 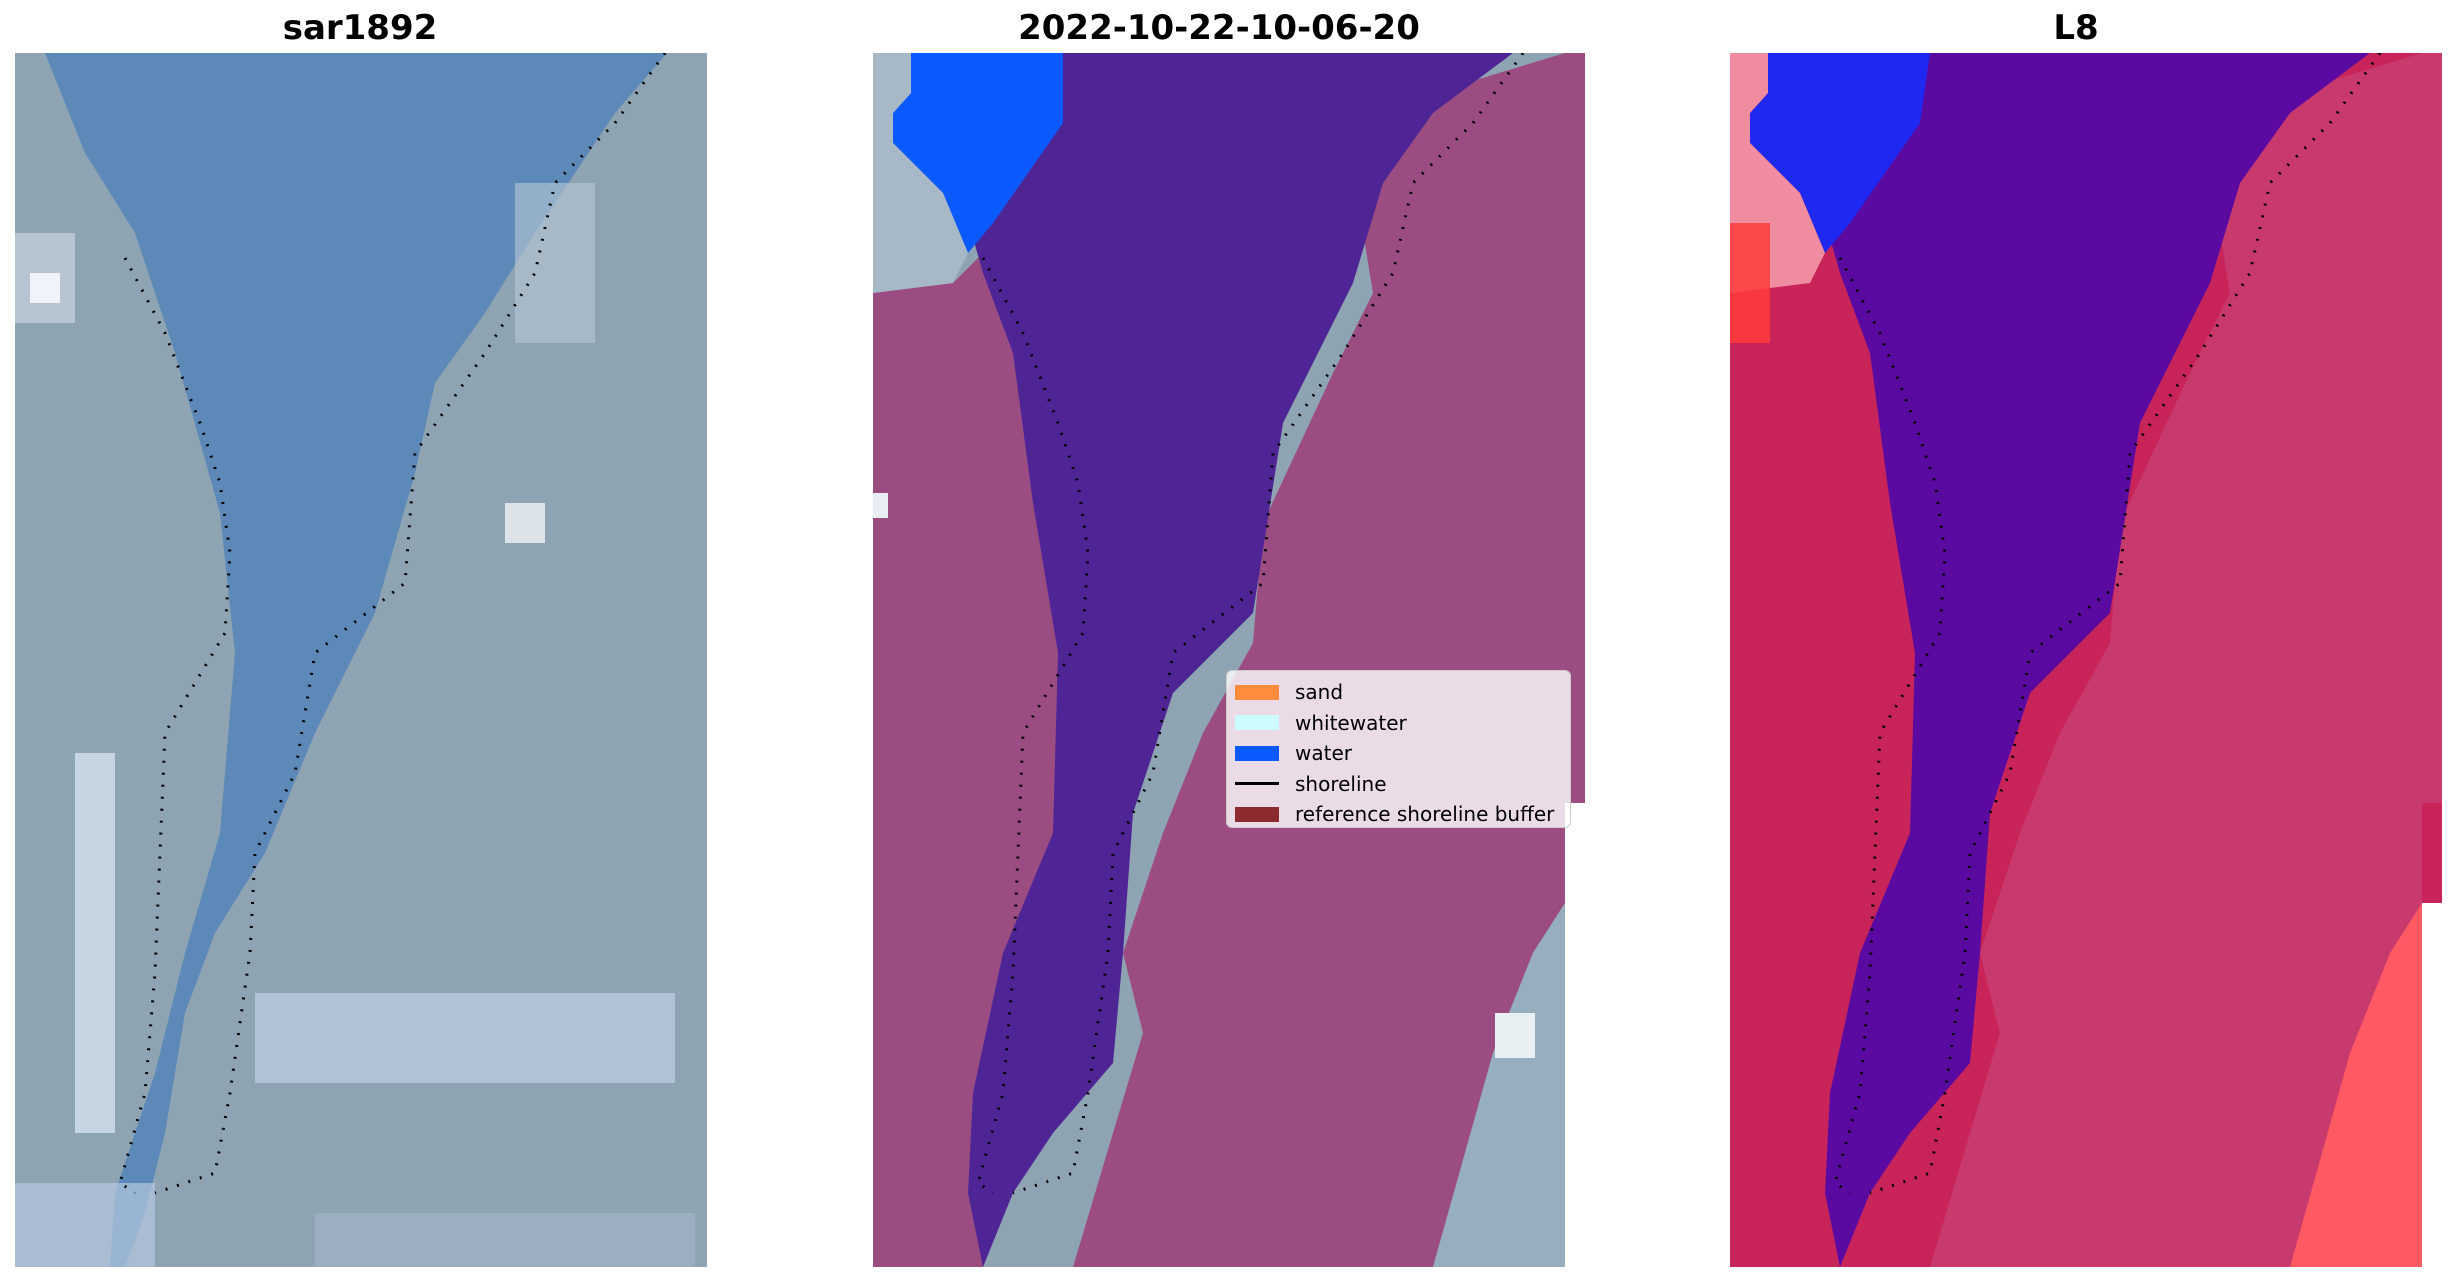 What do you see at coordinates (1351, 722) in the screenshot?
I see `legend-label-whitewater: whitewater` at bounding box center [1351, 722].